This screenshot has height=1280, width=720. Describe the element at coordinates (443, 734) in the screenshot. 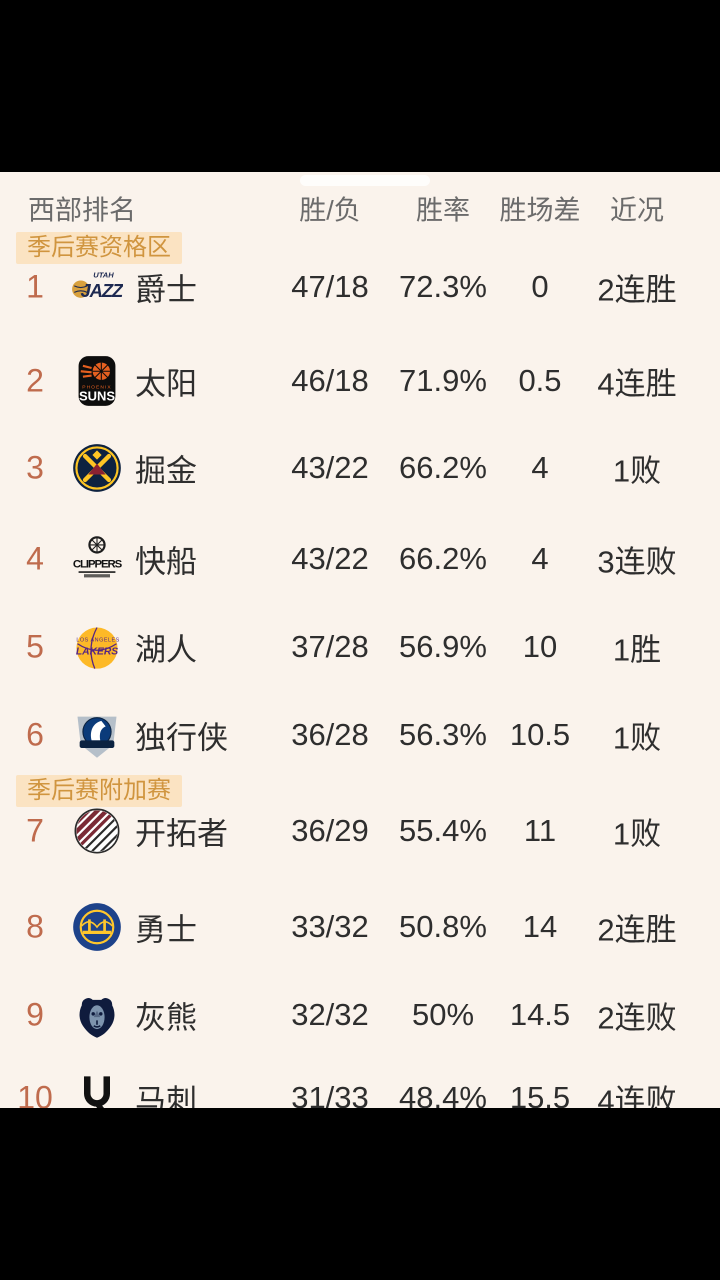

I see `win-pct: 56.3%` at that location.